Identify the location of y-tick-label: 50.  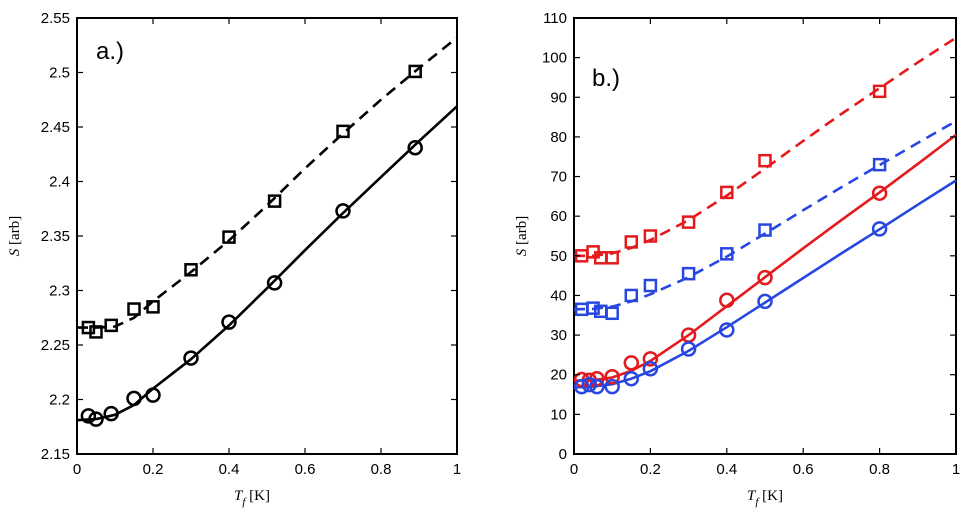
(558, 256).